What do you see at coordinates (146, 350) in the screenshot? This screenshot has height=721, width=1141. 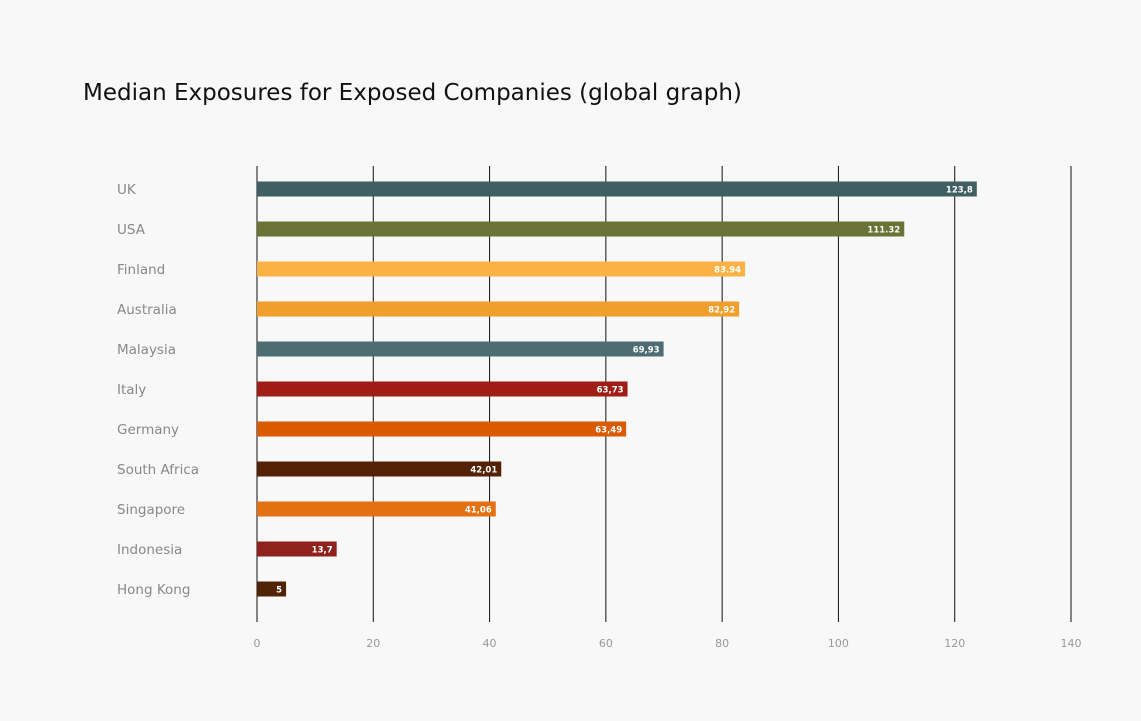 I see `category-label: Malaysia` at bounding box center [146, 350].